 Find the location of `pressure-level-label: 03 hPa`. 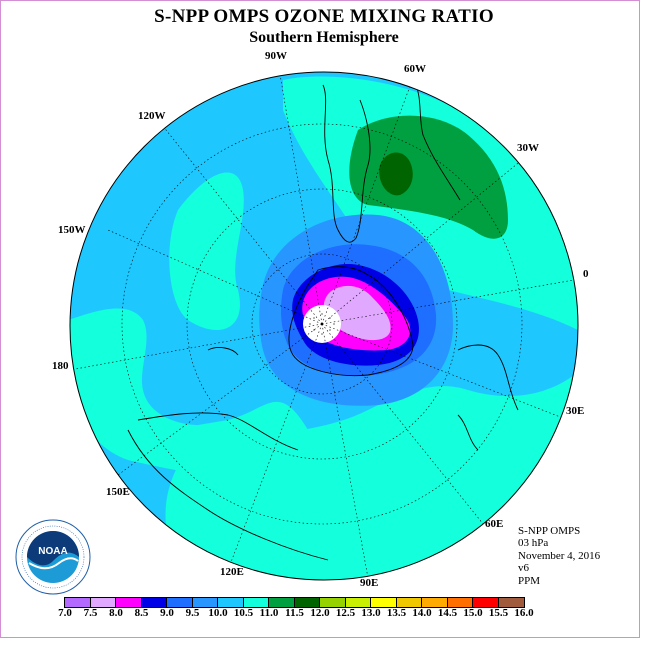

pressure-level-label: 03 hPa is located at coordinates (533, 543).